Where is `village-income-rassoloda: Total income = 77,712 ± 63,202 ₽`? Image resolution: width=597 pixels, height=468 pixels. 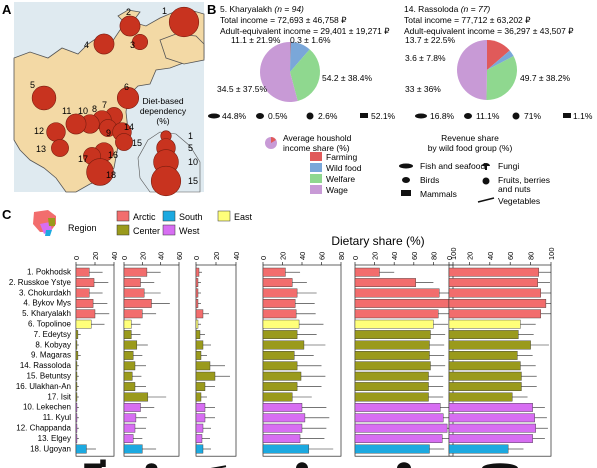
village-income-rassoloda: Total income = 77,712 ± 63,202 ₽ is located at coordinates (467, 20).